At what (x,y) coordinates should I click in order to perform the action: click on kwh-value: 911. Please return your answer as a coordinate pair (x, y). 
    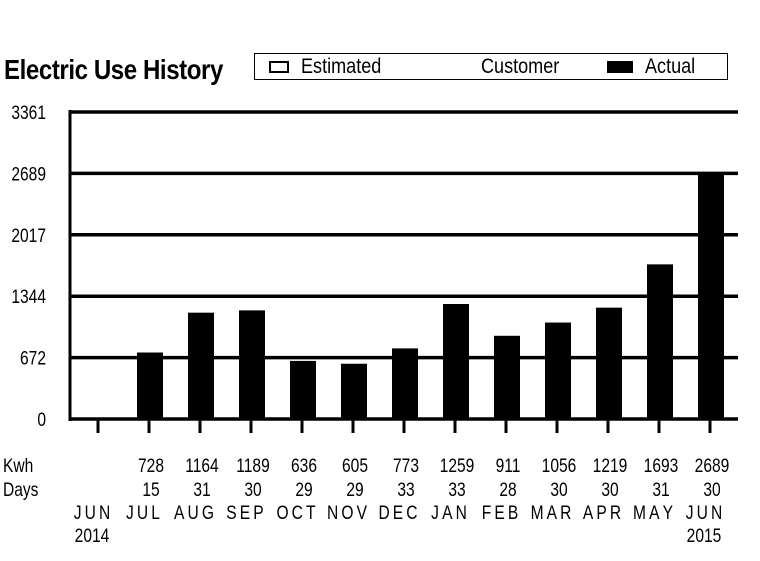
    Looking at the image, I should click on (508, 466).